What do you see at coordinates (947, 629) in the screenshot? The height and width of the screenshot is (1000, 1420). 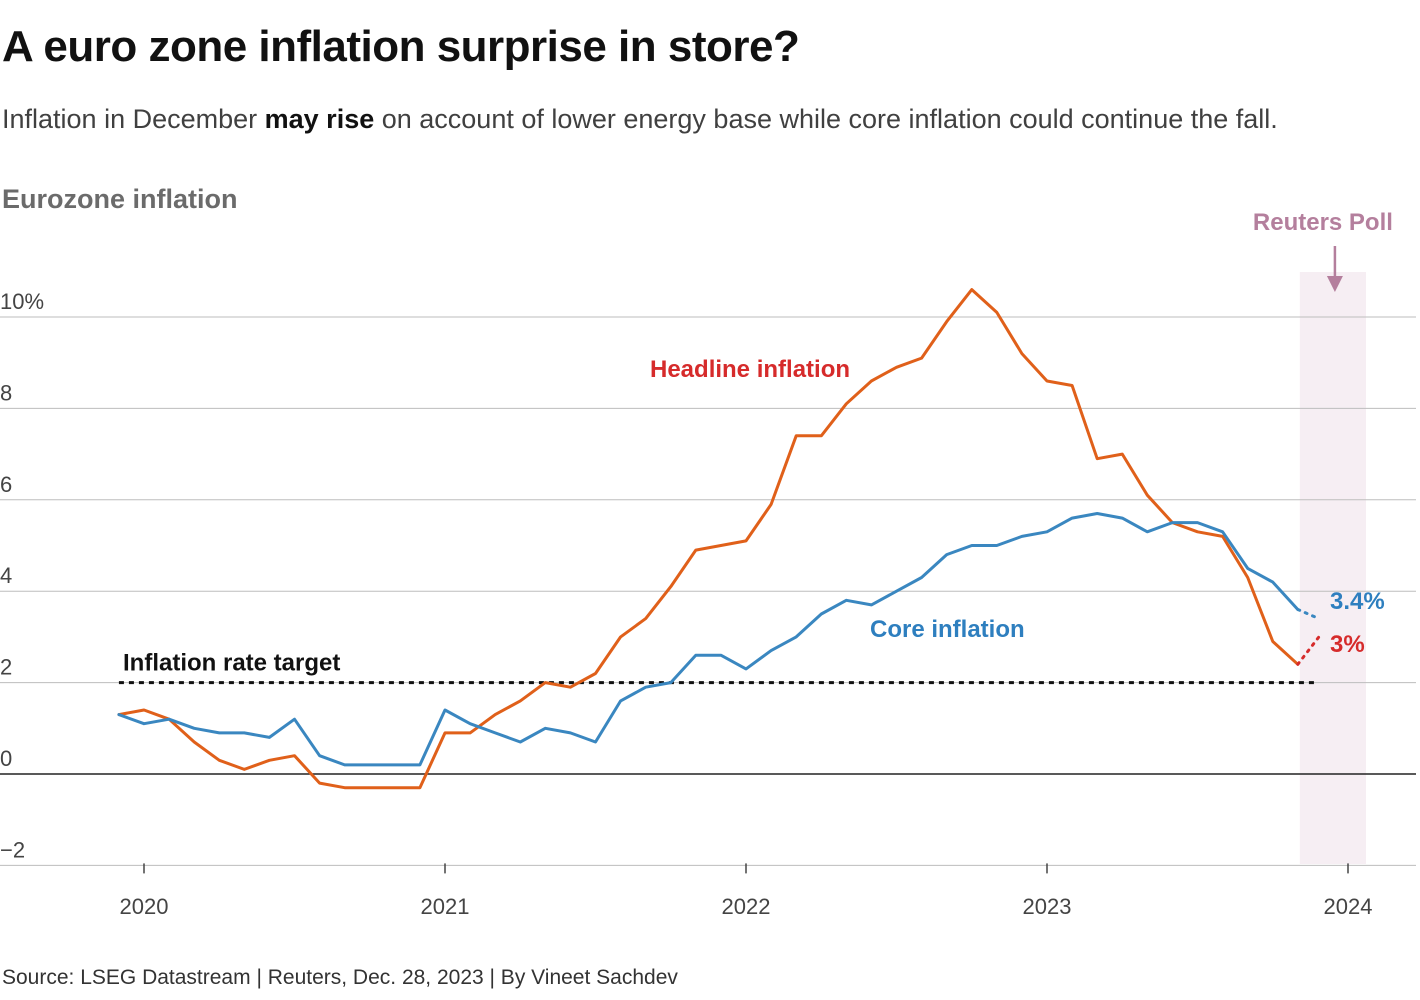 I see `core-series-label: Core inflation` at bounding box center [947, 629].